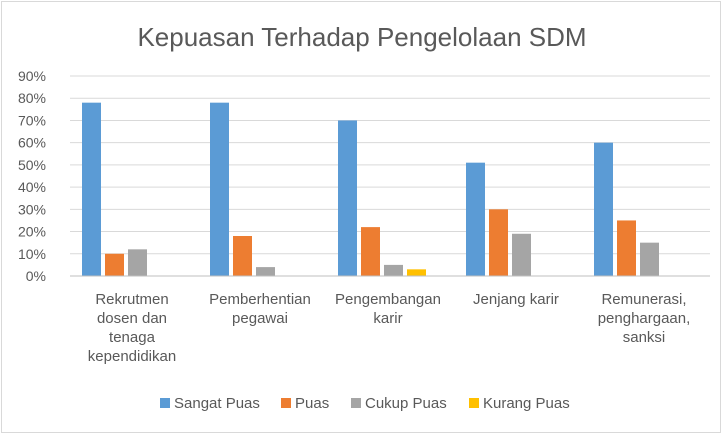 Image resolution: width=724 pixels, height=436 pixels. I want to click on x-category-label: Rekrutmen dosen dan tenaga kependidikan, so click(132, 328).